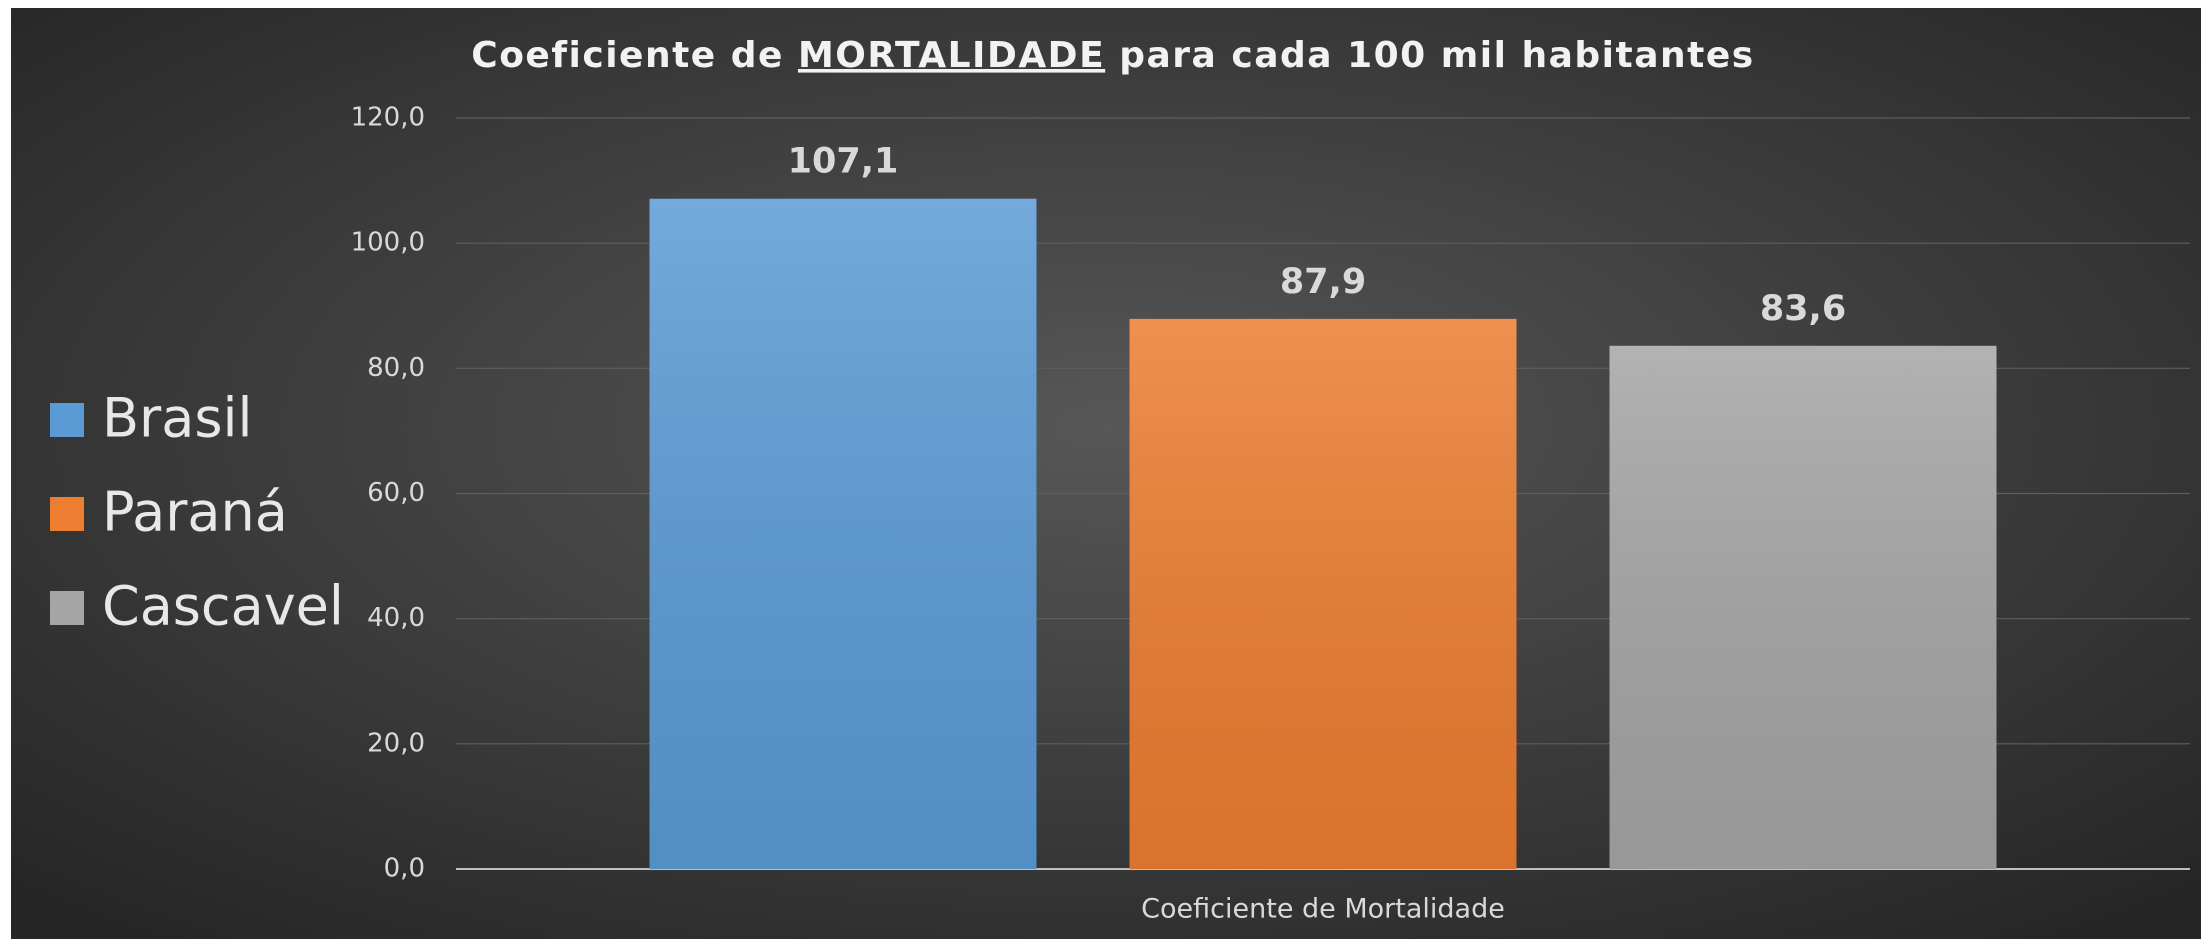 This screenshot has height=939, width=2201. I want to click on y-tick-label: 100,0, so click(388, 243).